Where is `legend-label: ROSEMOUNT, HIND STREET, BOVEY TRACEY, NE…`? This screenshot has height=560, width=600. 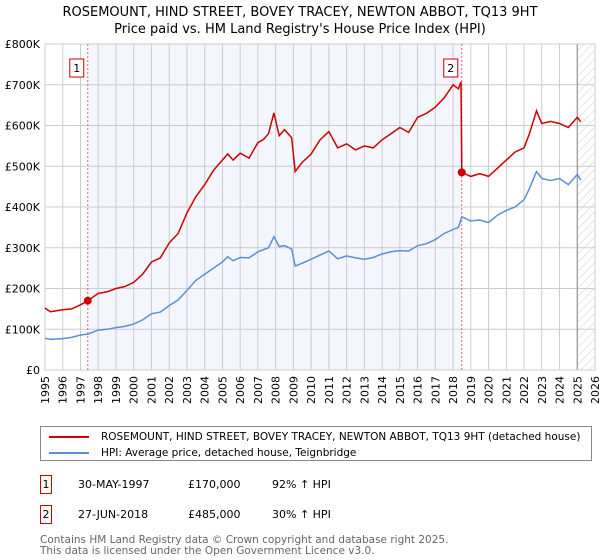
legend-label: ROSEMOUNT, HIND STREET, BOVEY TRACEY, NE… is located at coordinates (341, 437).